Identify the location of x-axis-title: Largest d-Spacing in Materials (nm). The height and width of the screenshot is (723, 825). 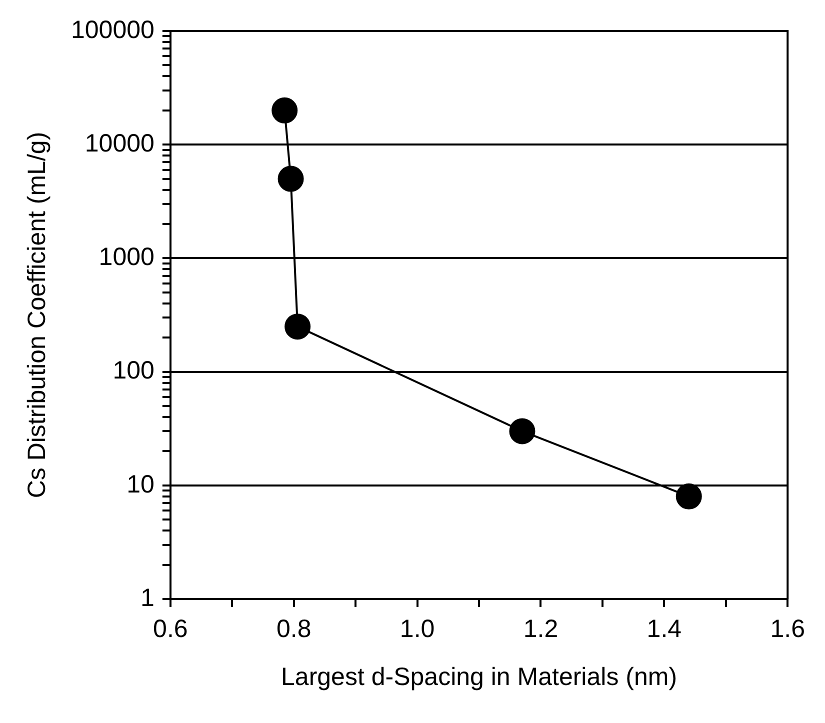
(479, 676).